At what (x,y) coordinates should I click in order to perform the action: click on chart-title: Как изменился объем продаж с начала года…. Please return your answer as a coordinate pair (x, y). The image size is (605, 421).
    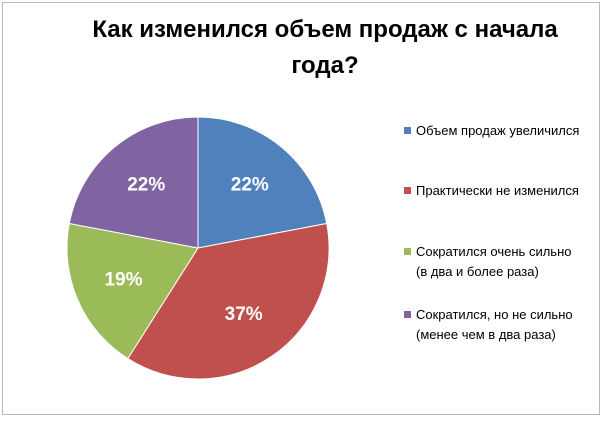
    Looking at the image, I should click on (325, 47).